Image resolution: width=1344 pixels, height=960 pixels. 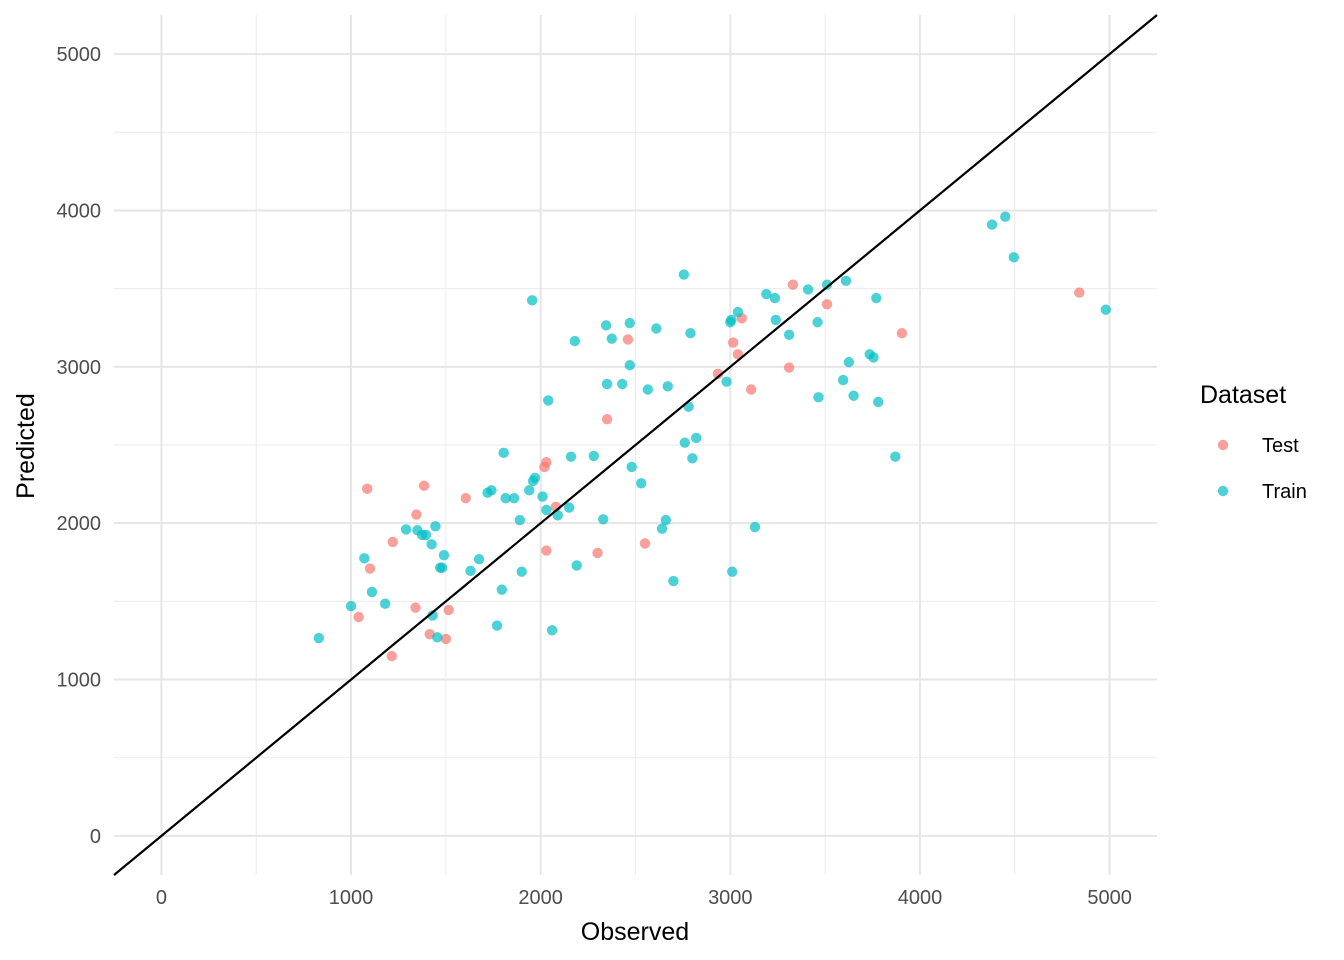 What do you see at coordinates (1223, 491) in the screenshot?
I see `legend-key-train` at bounding box center [1223, 491].